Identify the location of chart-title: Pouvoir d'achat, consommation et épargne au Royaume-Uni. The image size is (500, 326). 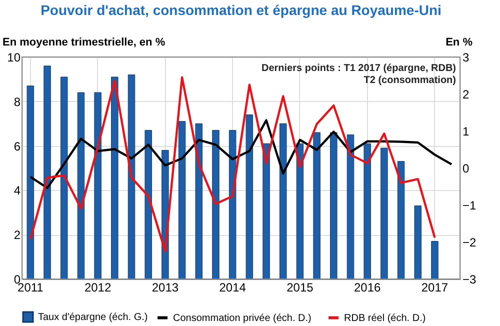
(241, 10).